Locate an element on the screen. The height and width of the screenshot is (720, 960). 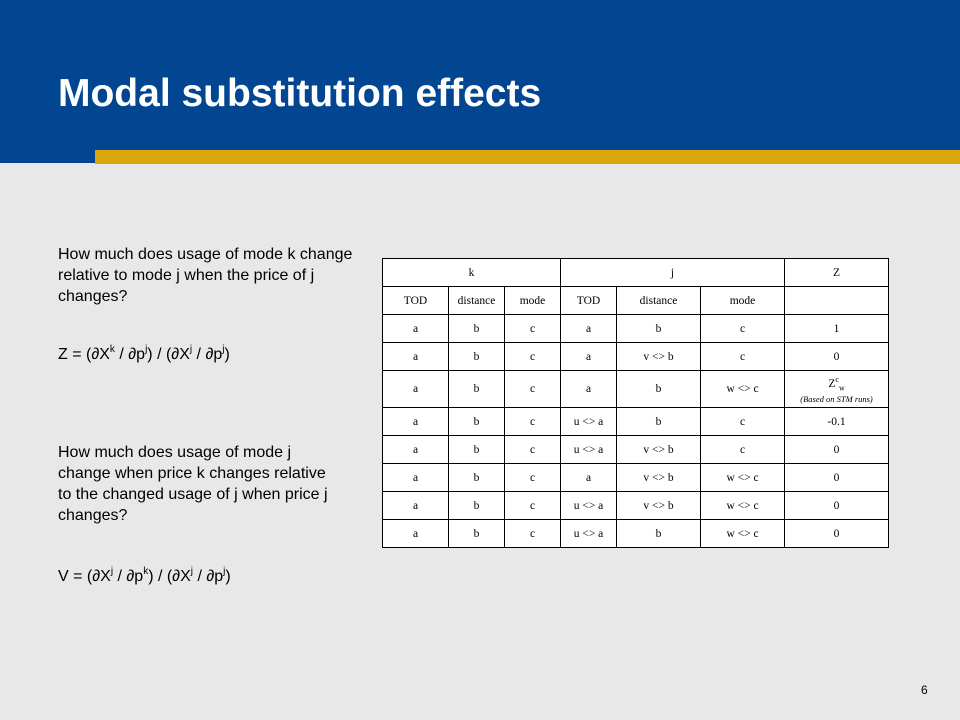
table-row: a b c a b w <> c Zcw (Based on STM runs) is located at coordinates (636, 389).